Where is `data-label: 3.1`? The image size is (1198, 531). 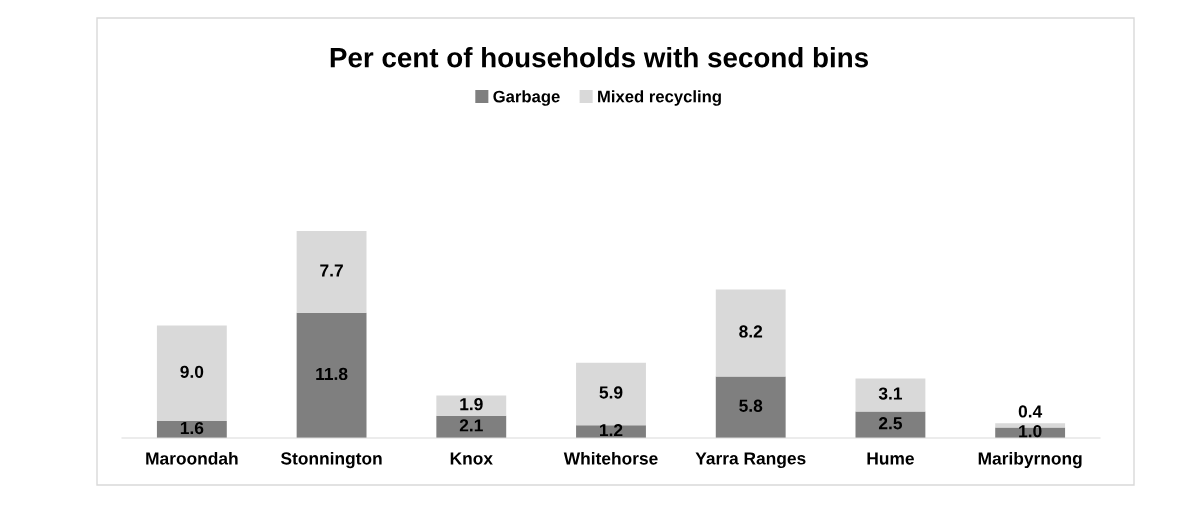 data-label: 3.1 is located at coordinates (890, 393).